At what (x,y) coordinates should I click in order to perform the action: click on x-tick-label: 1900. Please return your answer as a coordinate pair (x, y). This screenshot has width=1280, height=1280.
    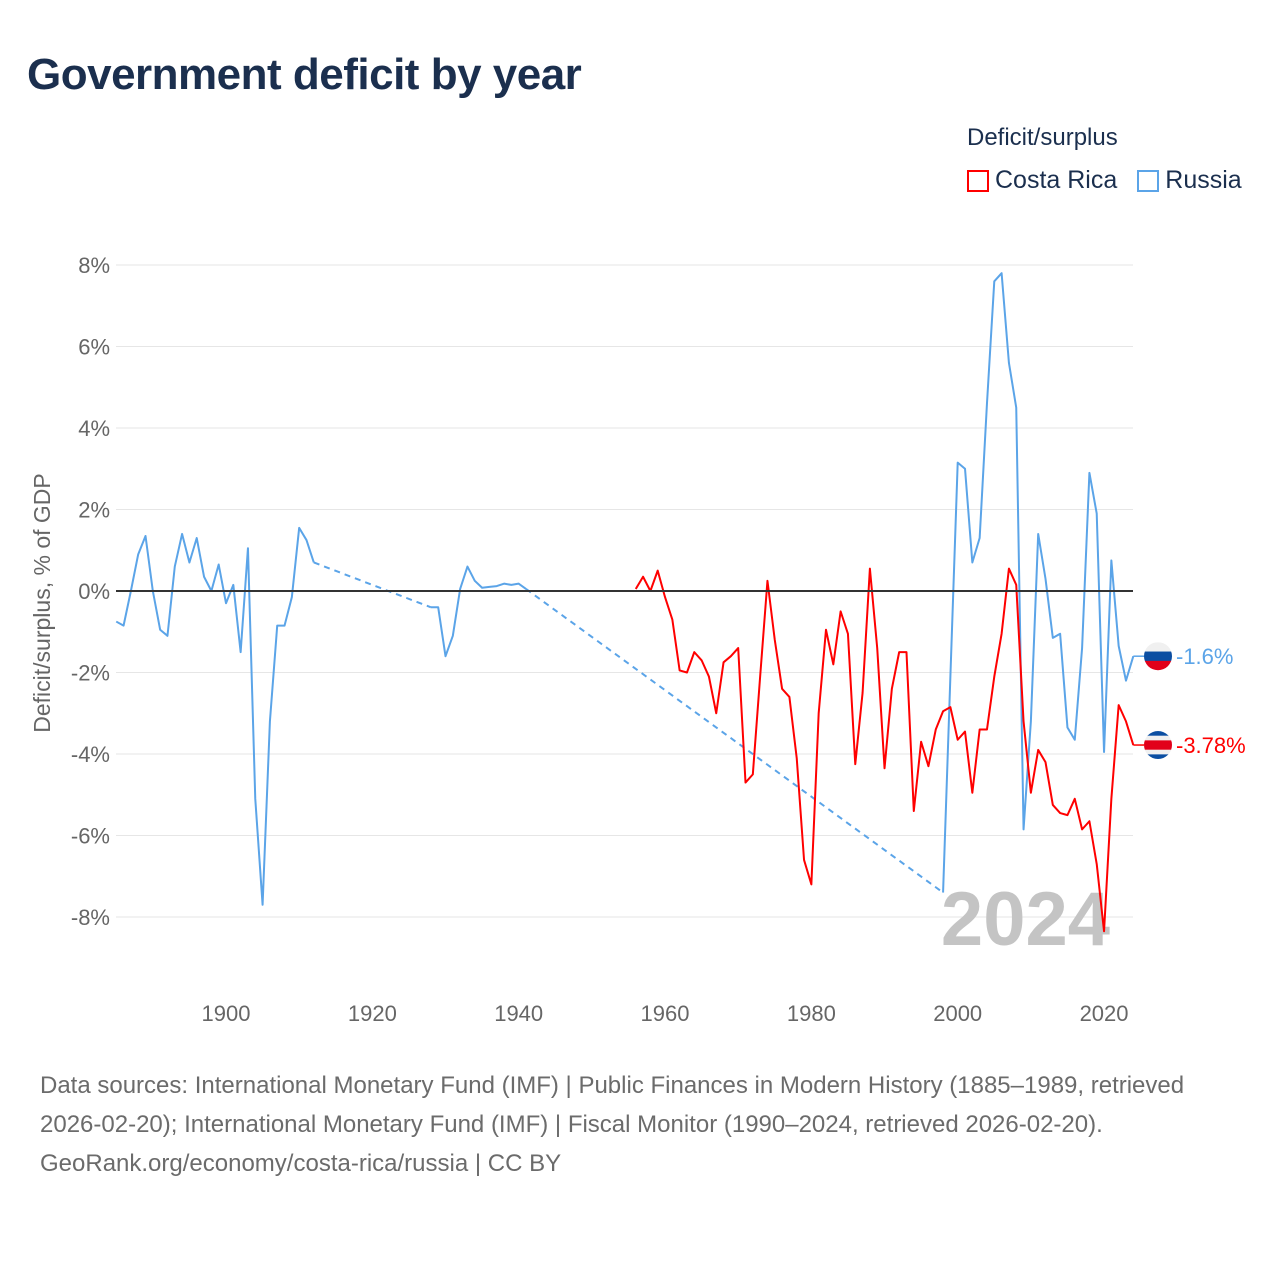
    Looking at the image, I should click on (226, 1013).